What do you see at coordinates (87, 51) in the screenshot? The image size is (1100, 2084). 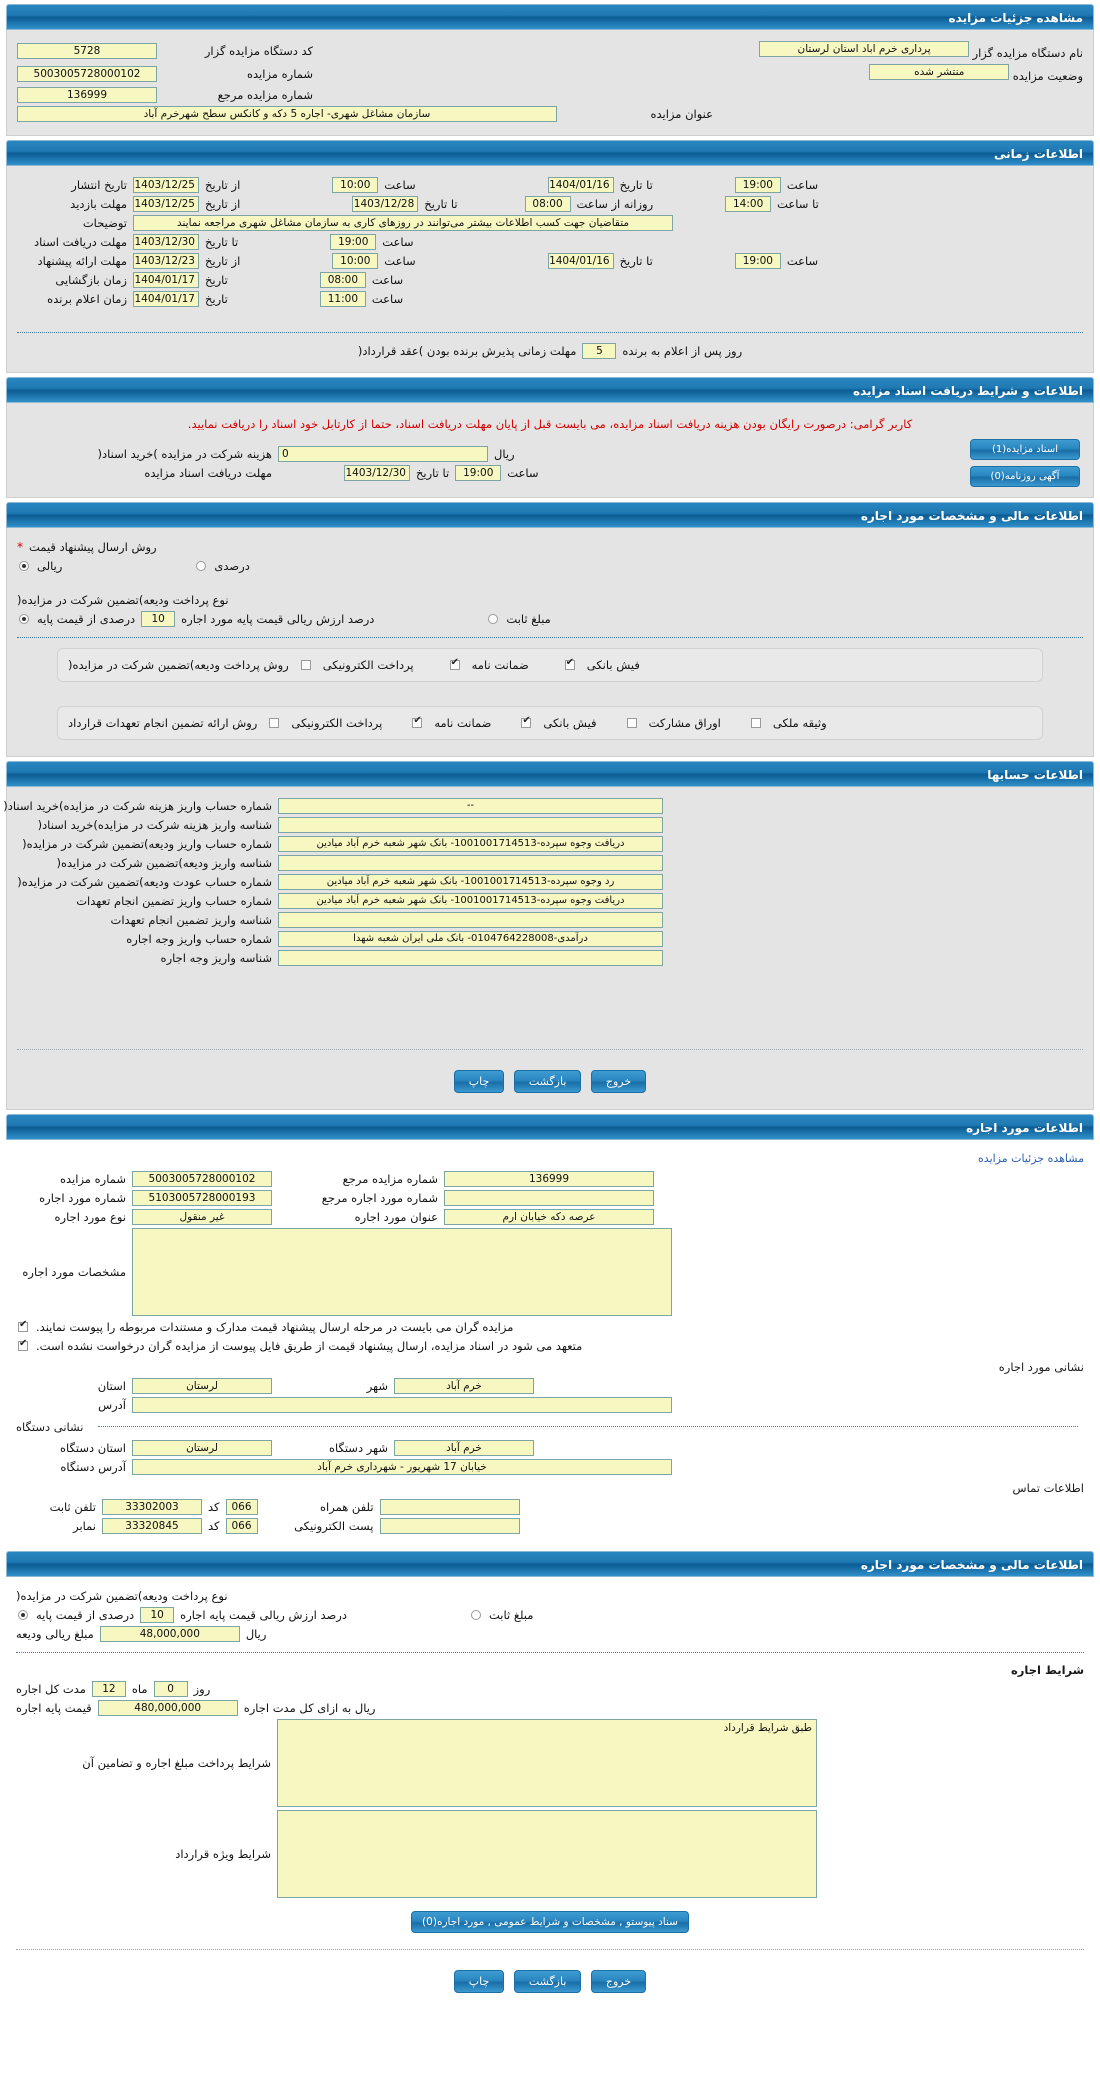 I see `org-code-value: 5728` at bounding box center [87, 51].